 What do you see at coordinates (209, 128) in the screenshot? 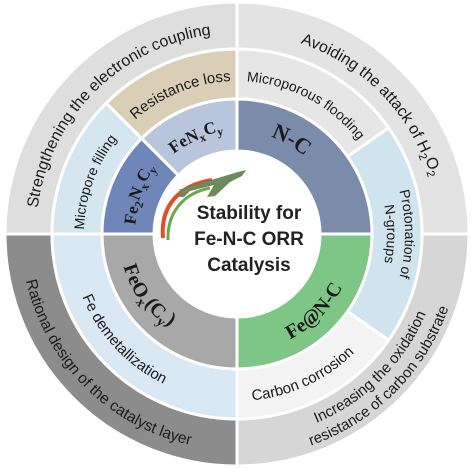
I see `label-text: C` at bounding box center [209, 128].